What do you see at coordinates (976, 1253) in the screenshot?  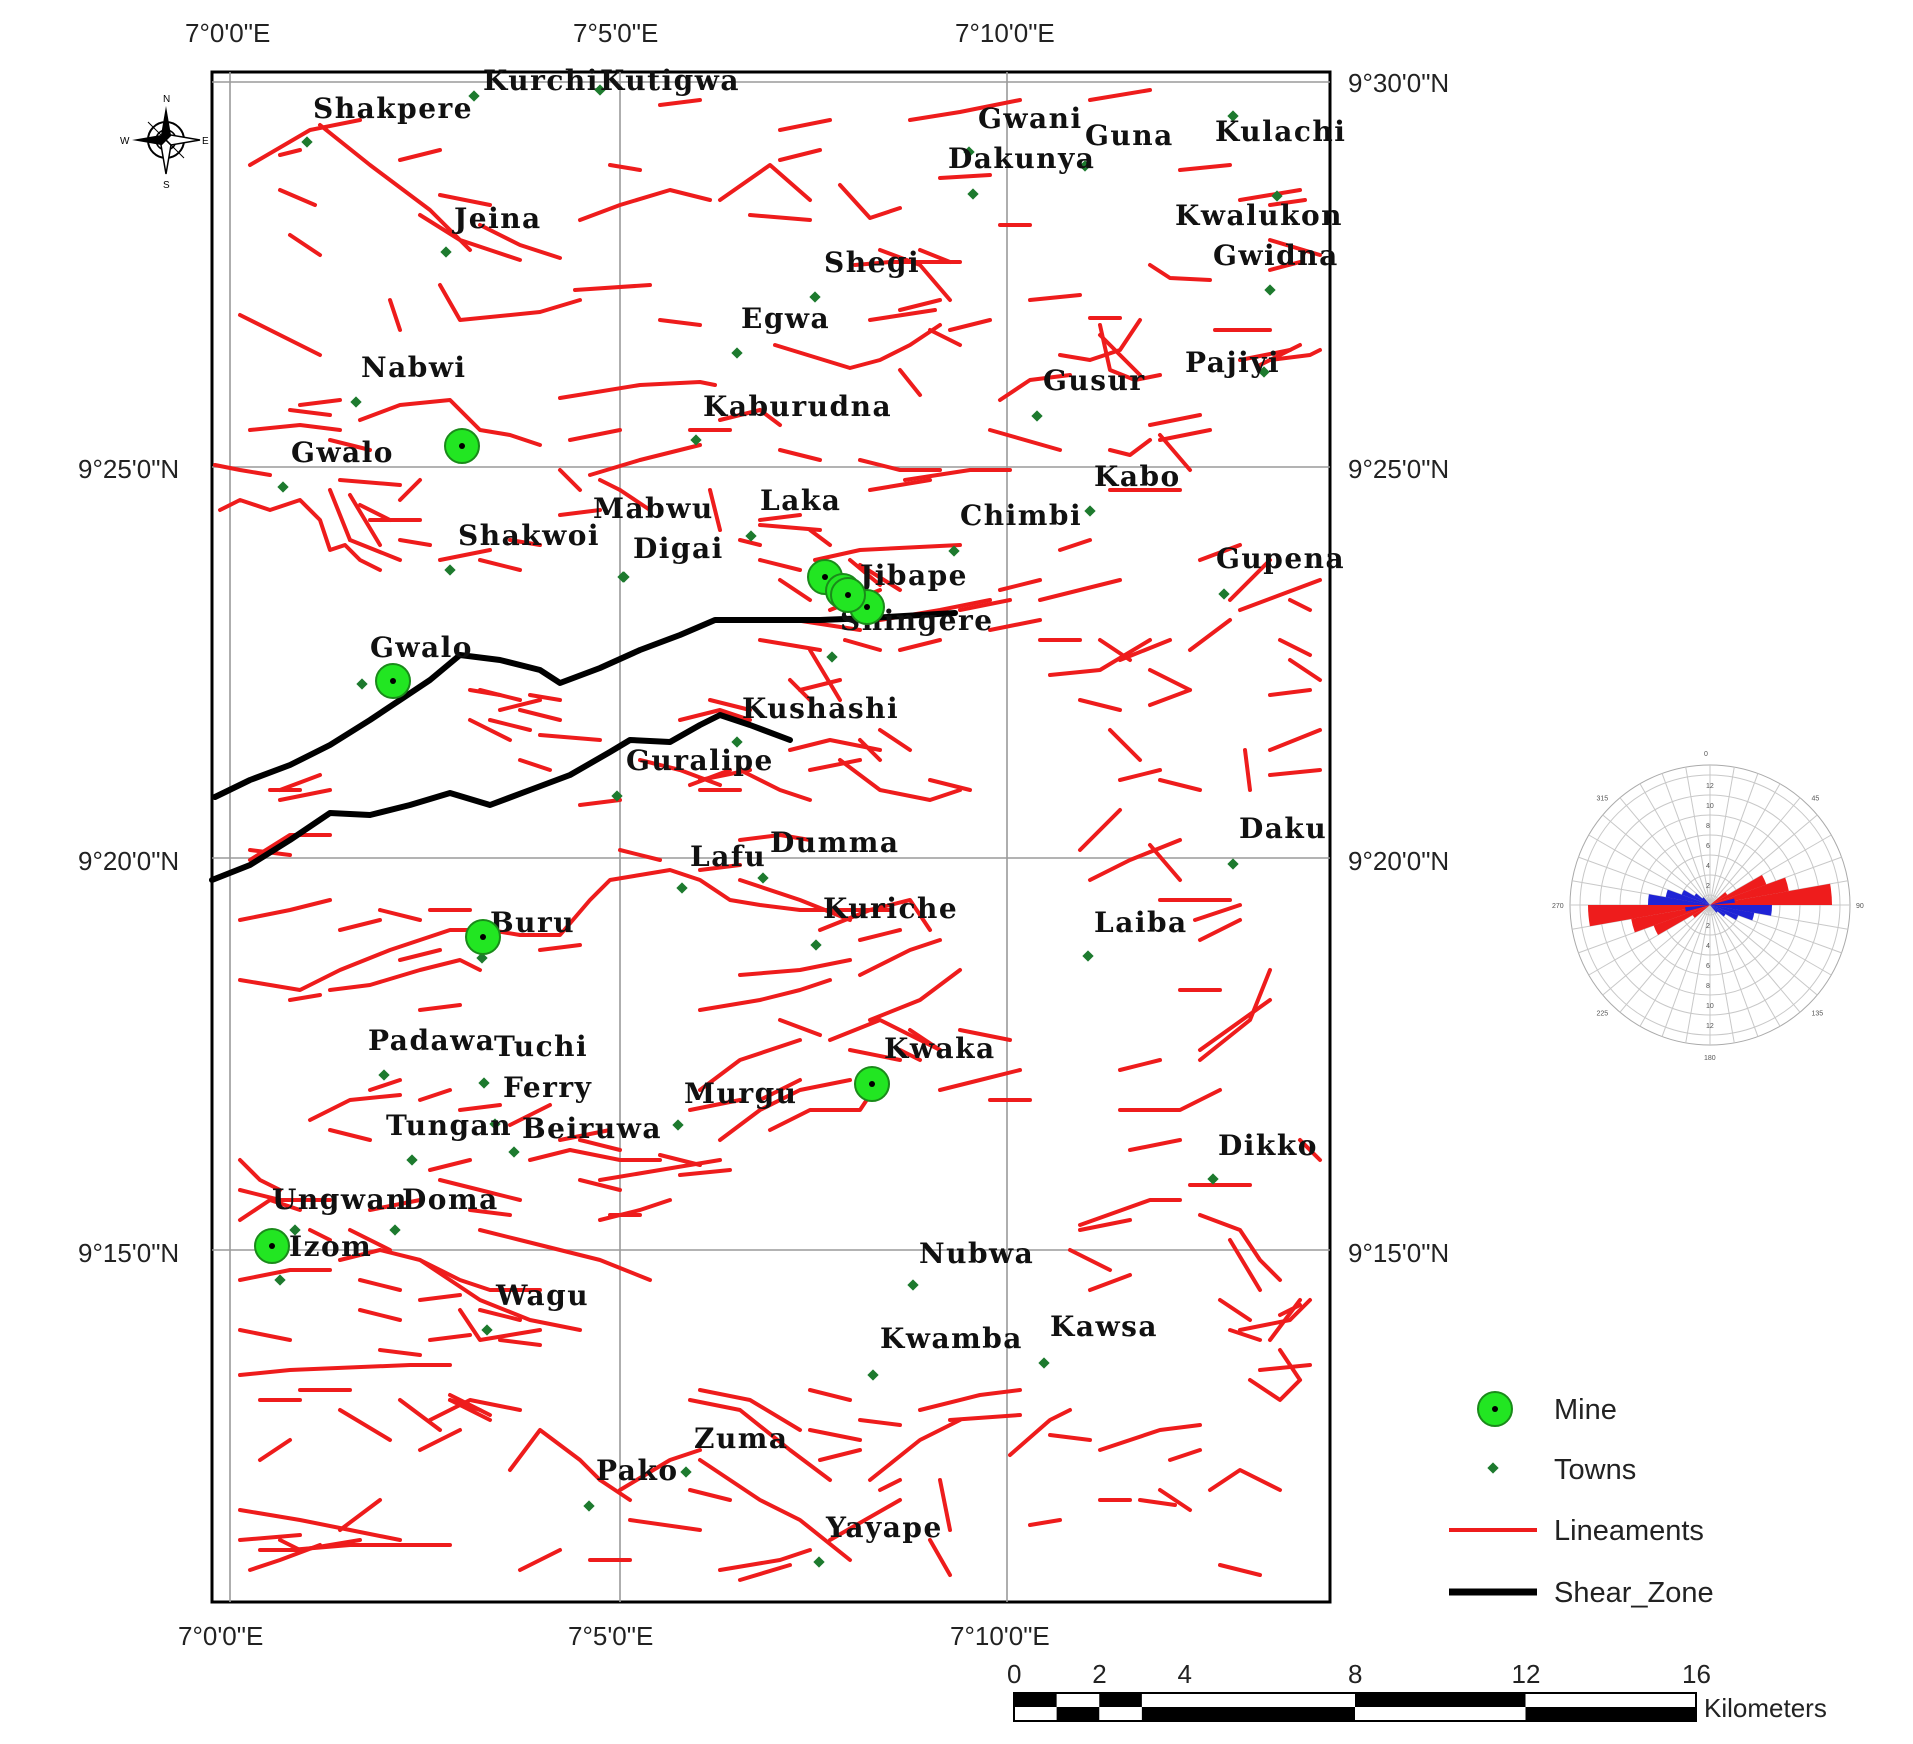 I see `town-label: Nubwa` at bounding box center [976, 1253].